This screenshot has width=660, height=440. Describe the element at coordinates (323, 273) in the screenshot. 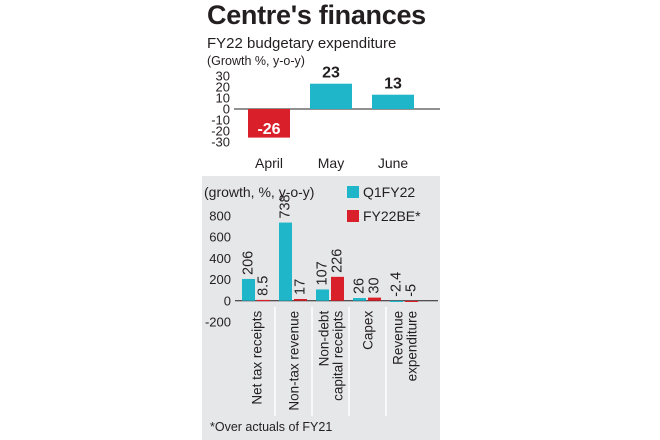

I see `bar-value-label: 107` at that location.